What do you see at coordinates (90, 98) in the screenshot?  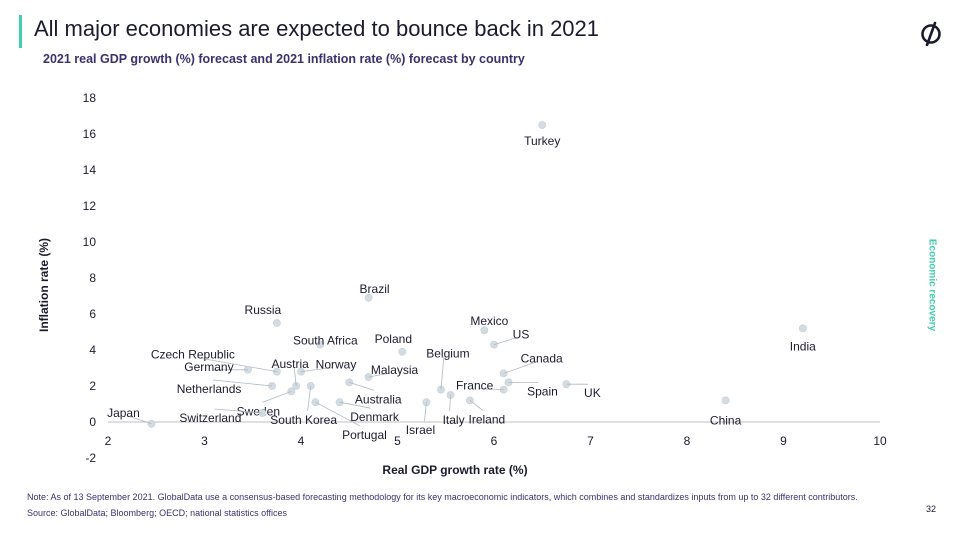 I see `y-tick-label: 18` at bounding box center [90, 98].